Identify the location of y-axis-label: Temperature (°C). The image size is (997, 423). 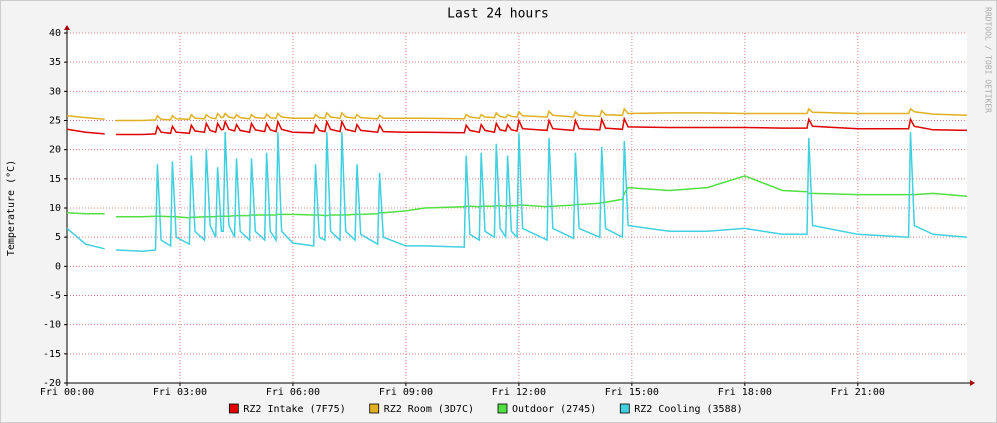
(11, 208).